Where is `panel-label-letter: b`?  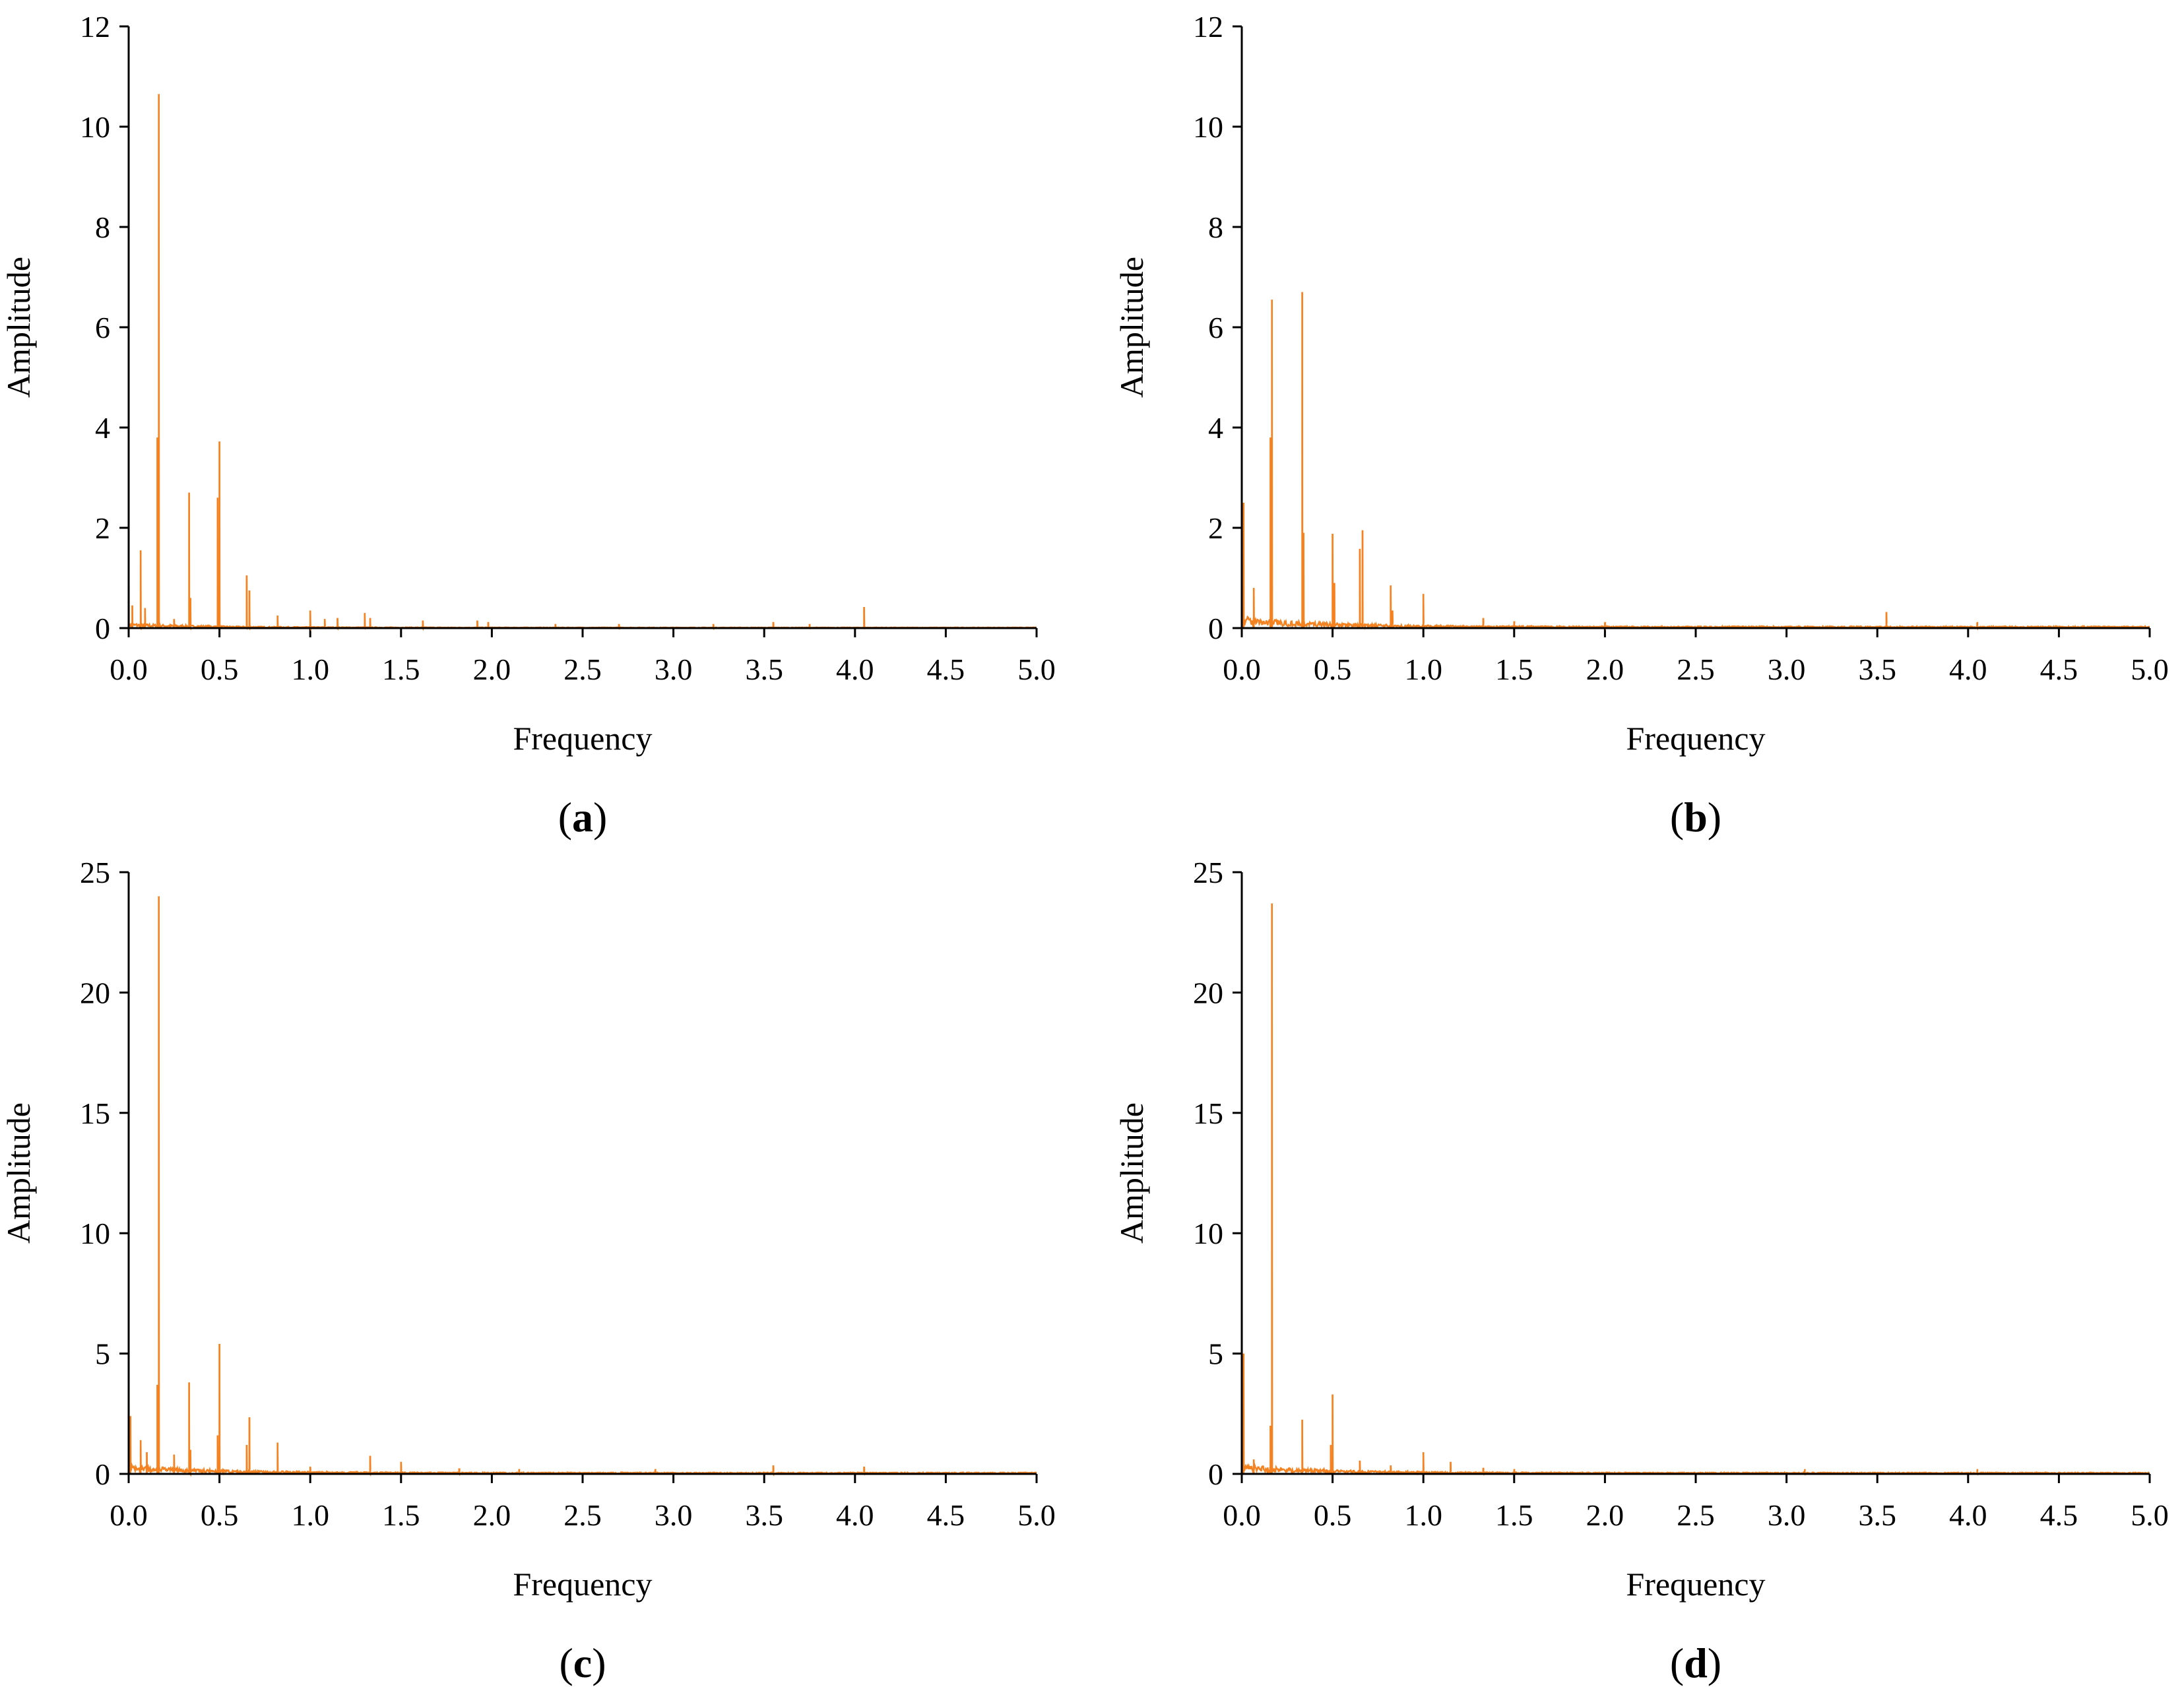
panel-label-letter: b is located at coordinates (1696, 817).